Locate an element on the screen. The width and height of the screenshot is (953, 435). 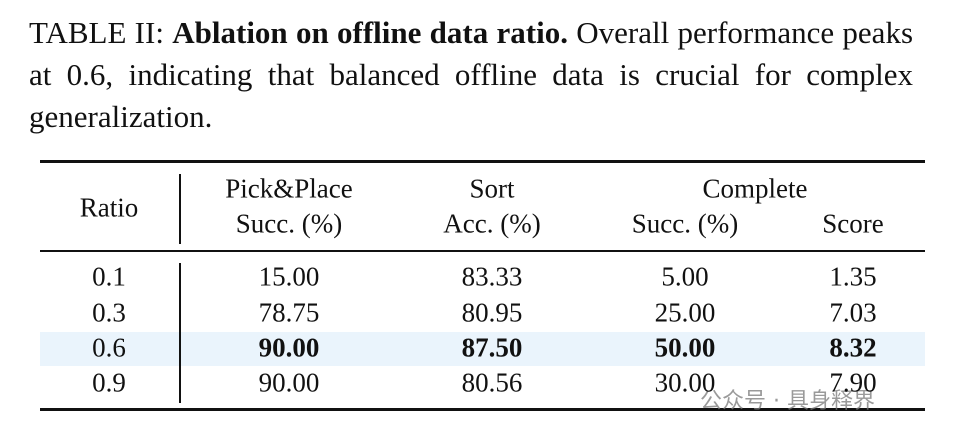
highlight-row is located at coordinates (482, 349).